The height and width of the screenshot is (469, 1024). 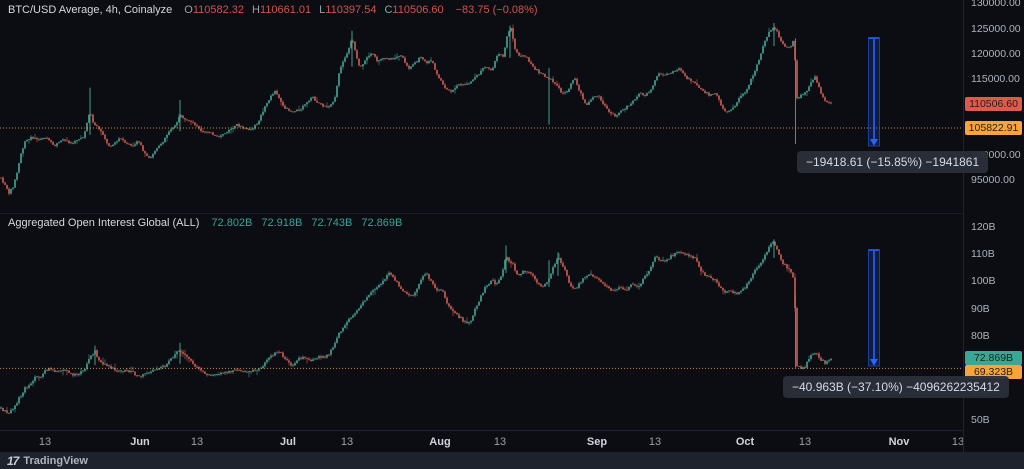 I want to click on price-axis-tick: 120000.00, so click(x=996, y=54).